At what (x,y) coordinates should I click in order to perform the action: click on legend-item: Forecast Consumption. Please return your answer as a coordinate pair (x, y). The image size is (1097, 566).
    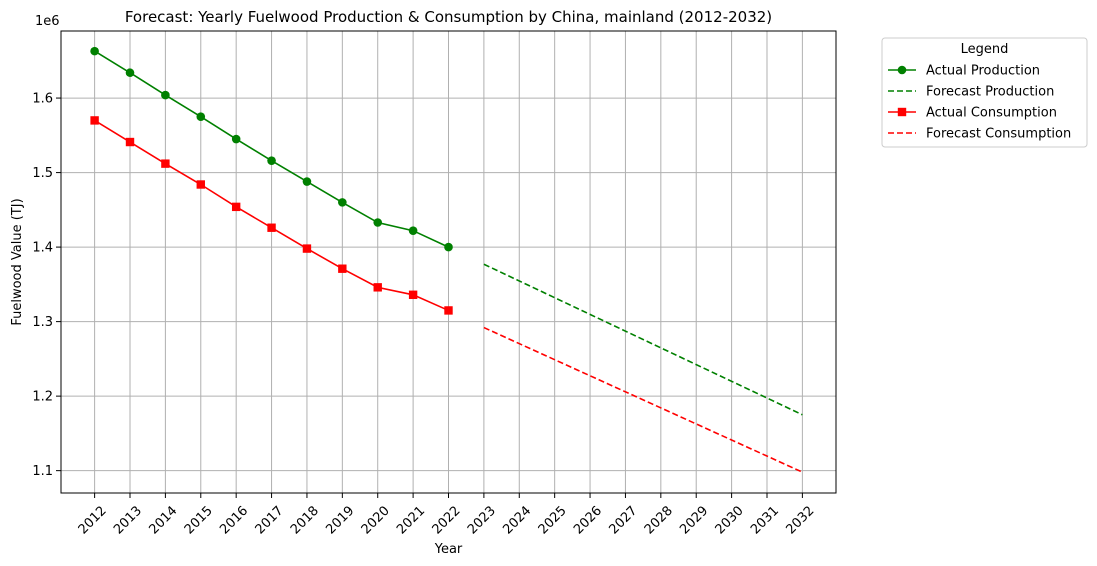
    Looking at the image, I should click on (979, 134).